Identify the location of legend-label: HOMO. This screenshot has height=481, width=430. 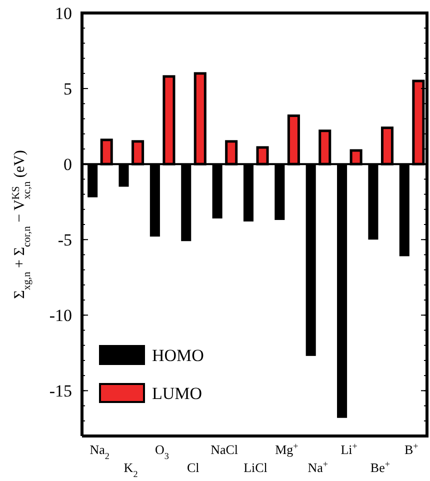
(178, 355).